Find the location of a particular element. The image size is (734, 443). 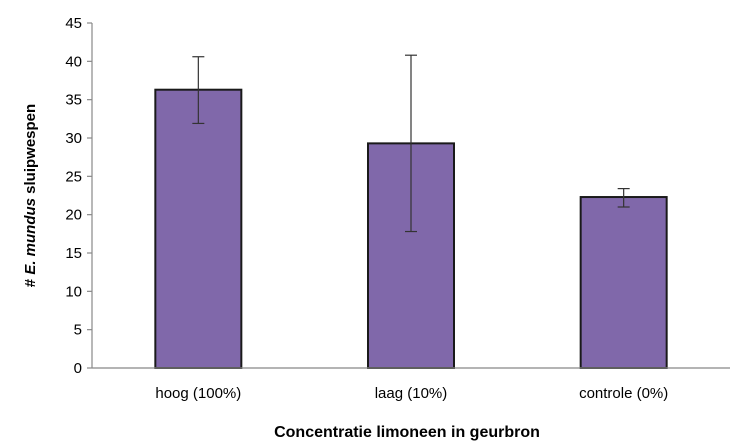

y-axis-title: # E. mundus sluipwespen is located at coordinates (30, 195).